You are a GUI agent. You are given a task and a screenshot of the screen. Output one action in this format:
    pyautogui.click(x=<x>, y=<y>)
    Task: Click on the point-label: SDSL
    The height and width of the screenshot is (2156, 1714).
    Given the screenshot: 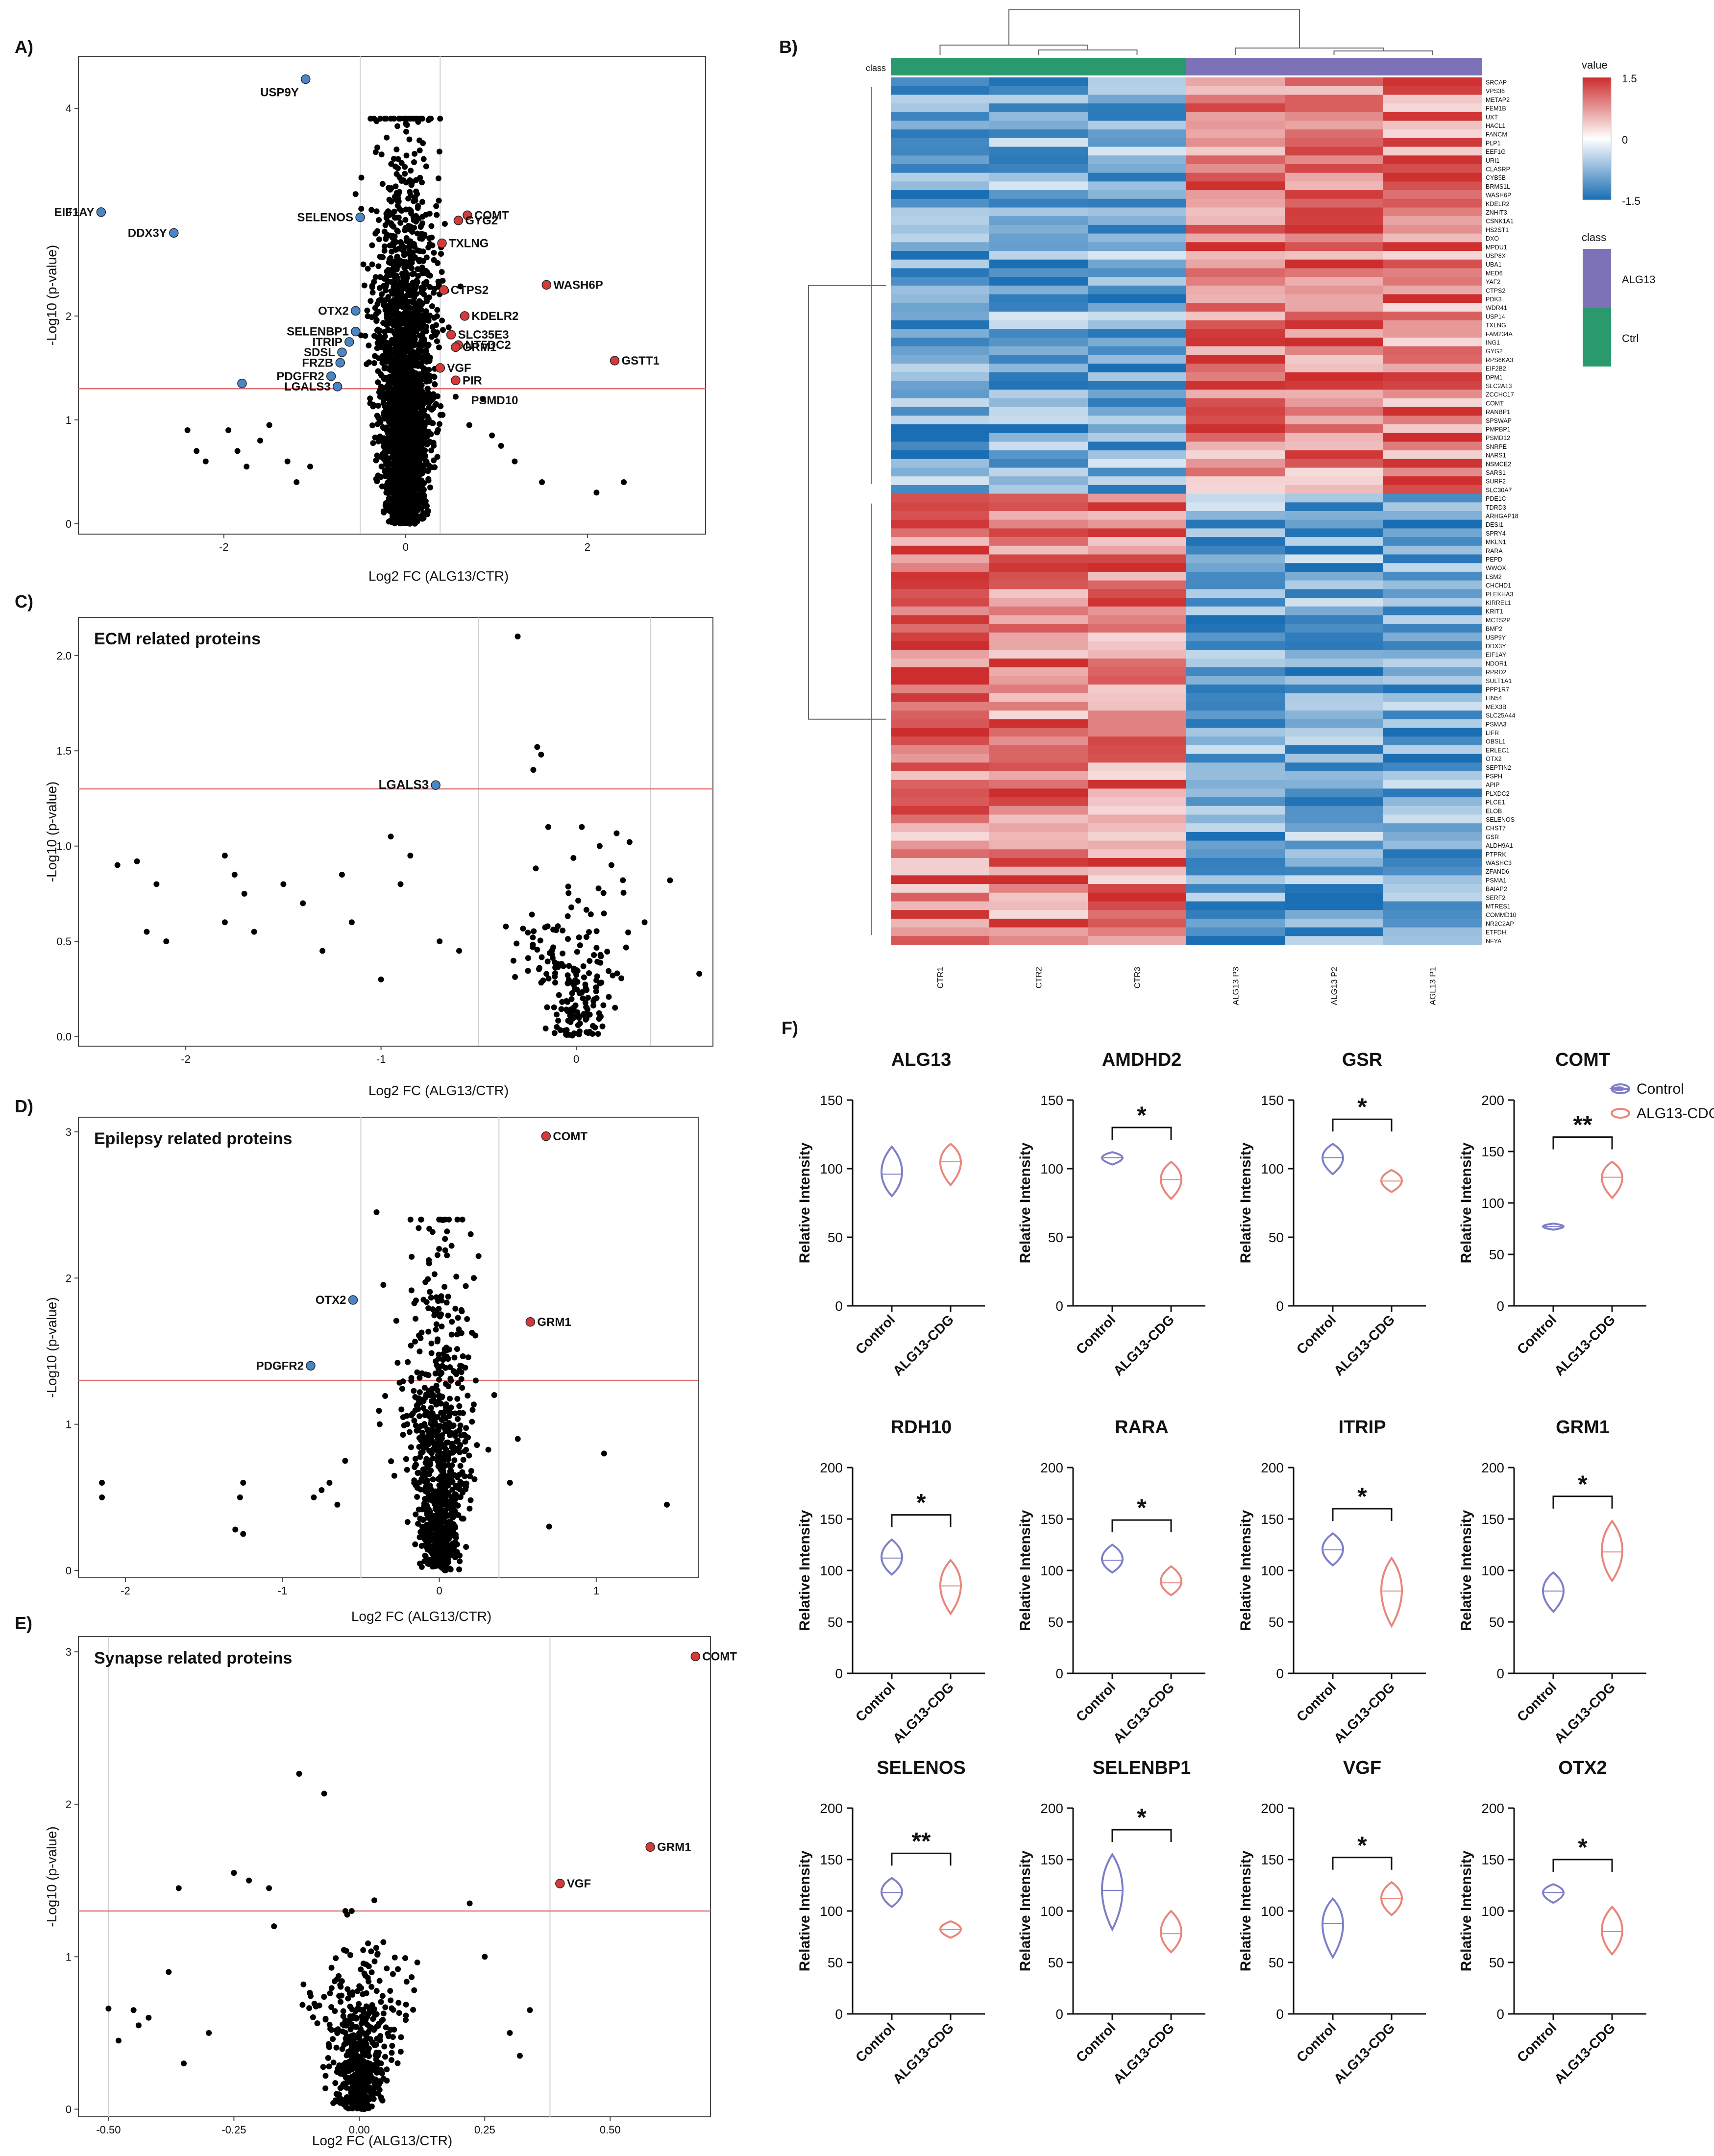 What is the action you would take?
    pyautogui.click(x=319, y=352)
    